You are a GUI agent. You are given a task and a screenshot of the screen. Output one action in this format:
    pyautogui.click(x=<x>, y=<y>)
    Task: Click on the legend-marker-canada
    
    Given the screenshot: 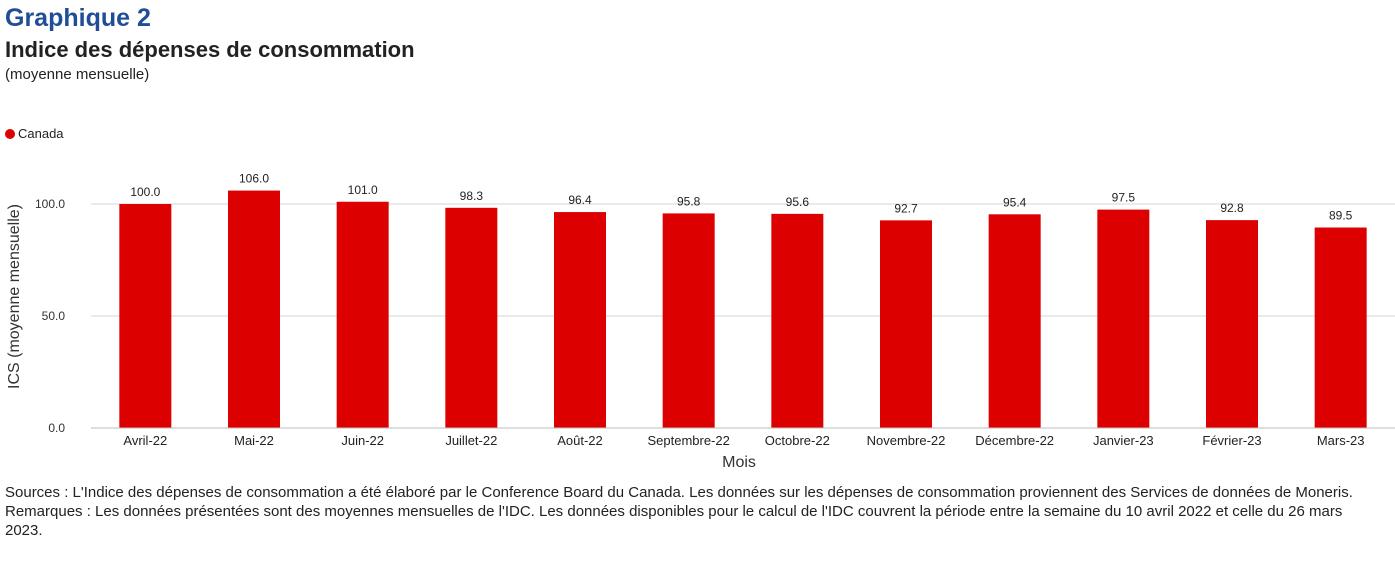 What is the action you would take?
    pyautogui.click(x=10, y=133)
    